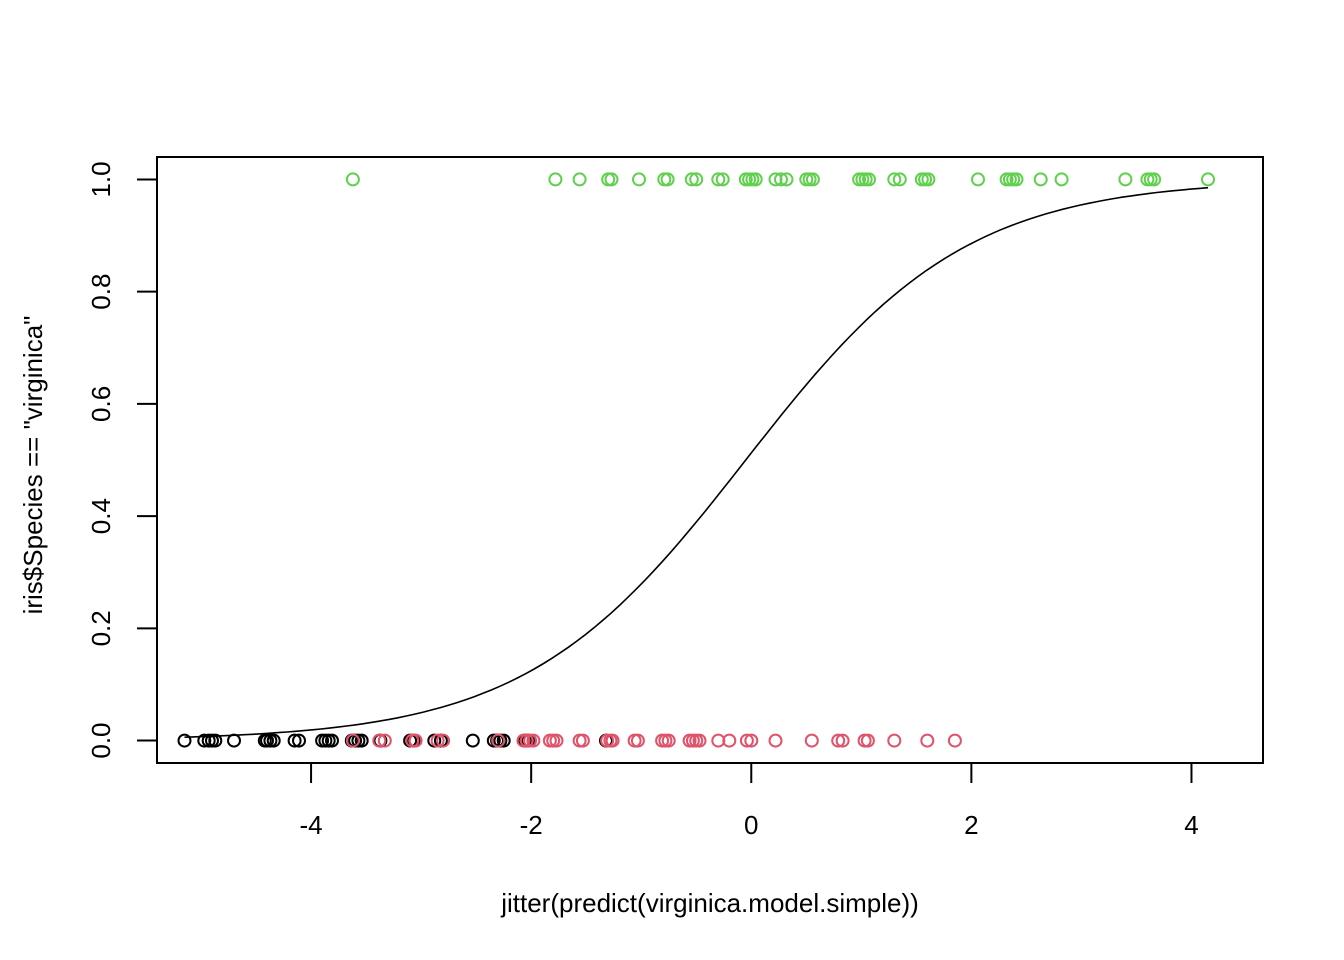  What do you see at coordinates (101, 516) in the screenshot?
I see `y-tick-label: 0.4` at bounding box center [101, 516].